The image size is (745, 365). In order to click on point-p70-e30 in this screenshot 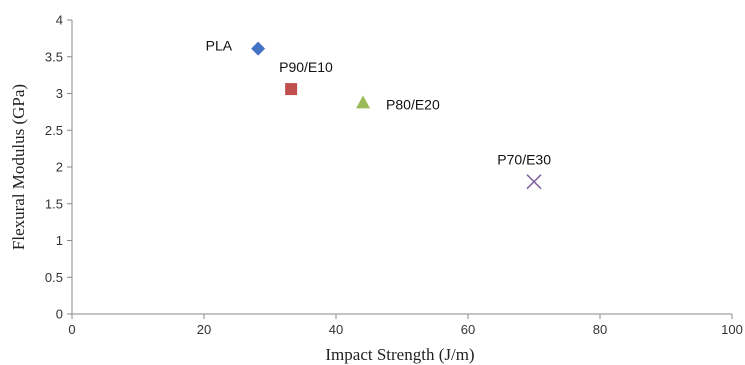, I will do `click(534, 182)`.